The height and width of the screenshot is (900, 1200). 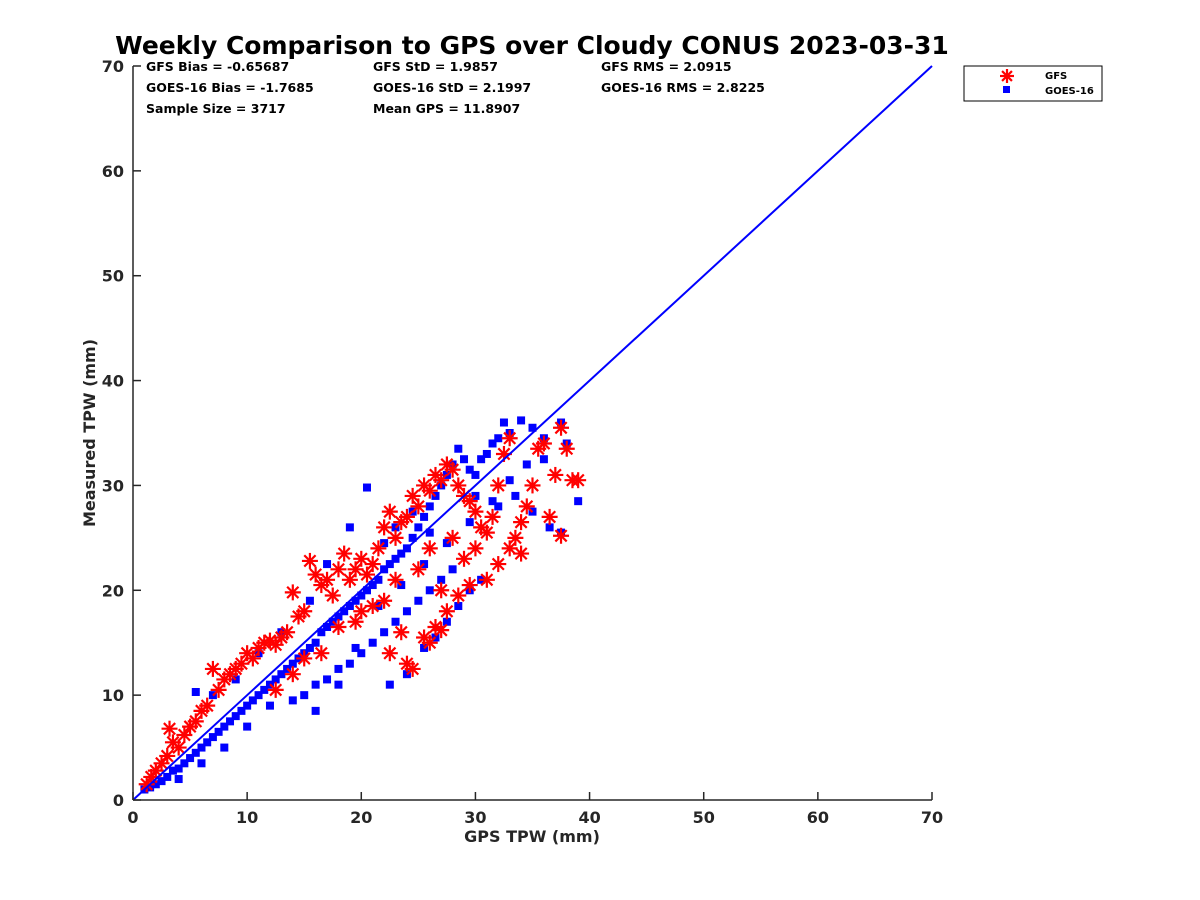 What do you see at coordinates (666, 66) in the screenshot?
I see `stat-gfs-rms: GFS RMS = 2.0915` at bounding box center [666, 66].